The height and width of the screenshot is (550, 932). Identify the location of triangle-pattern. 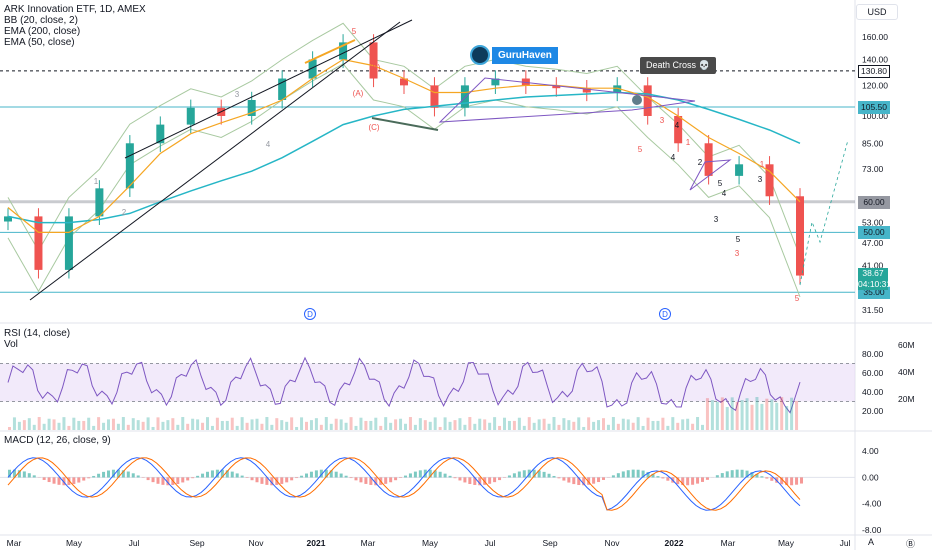
(567, 100).